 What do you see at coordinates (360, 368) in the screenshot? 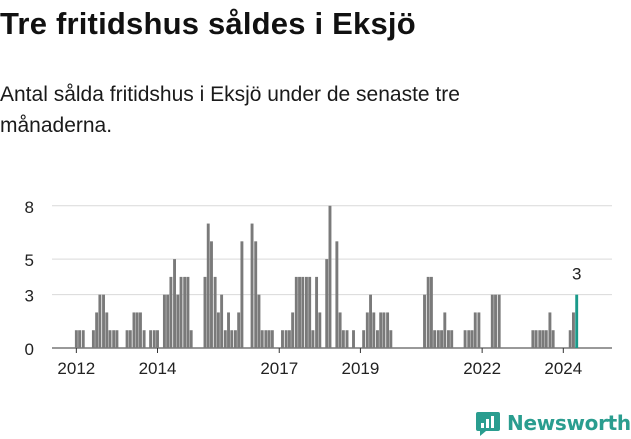
I see `x-tick-label: 2019` at bounding box center [360, 368].